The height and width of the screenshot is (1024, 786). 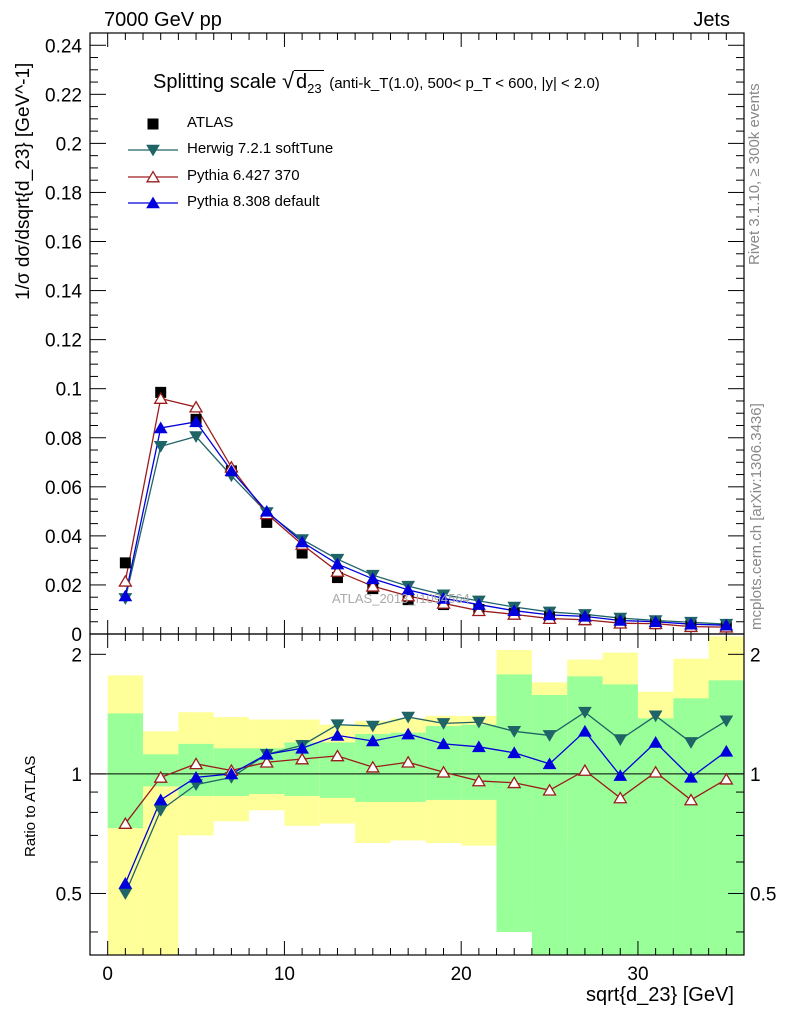 I want to click on ratio-line-pythia6, so click(x=425, y=789).